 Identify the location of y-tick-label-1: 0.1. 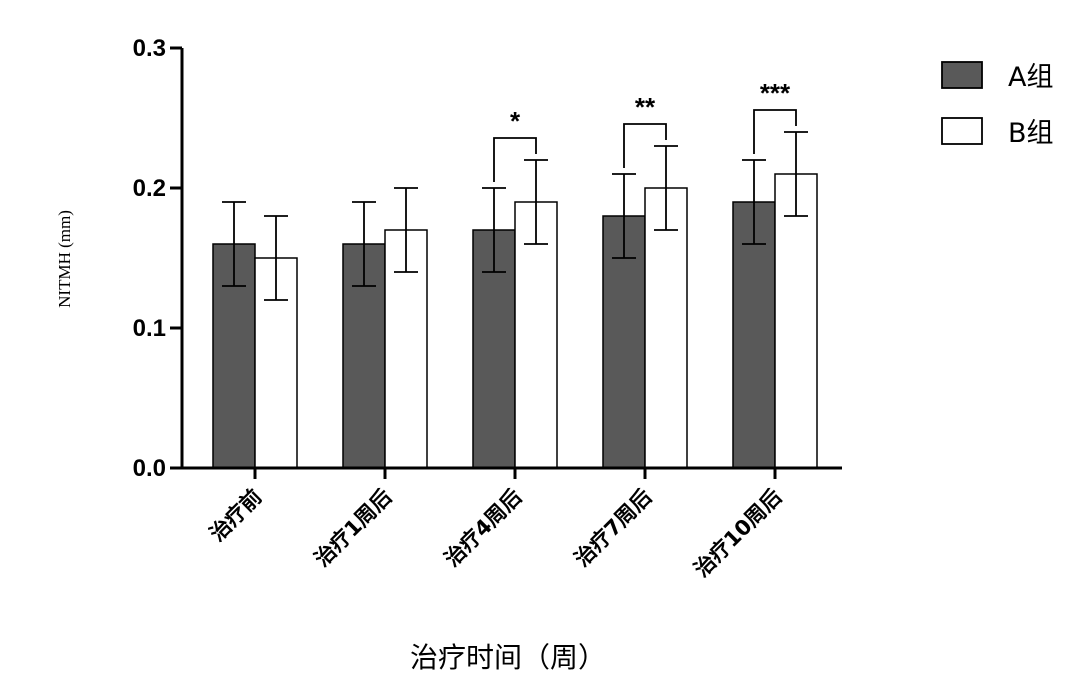
(149, 328).